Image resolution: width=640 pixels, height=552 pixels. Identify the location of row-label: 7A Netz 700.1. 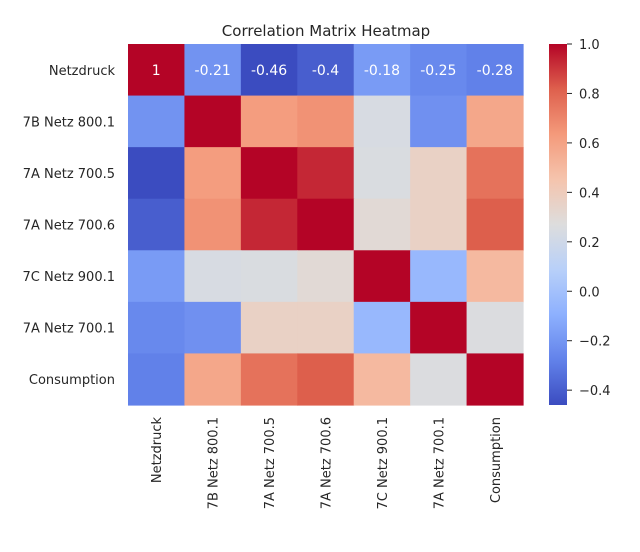
(69, 329).